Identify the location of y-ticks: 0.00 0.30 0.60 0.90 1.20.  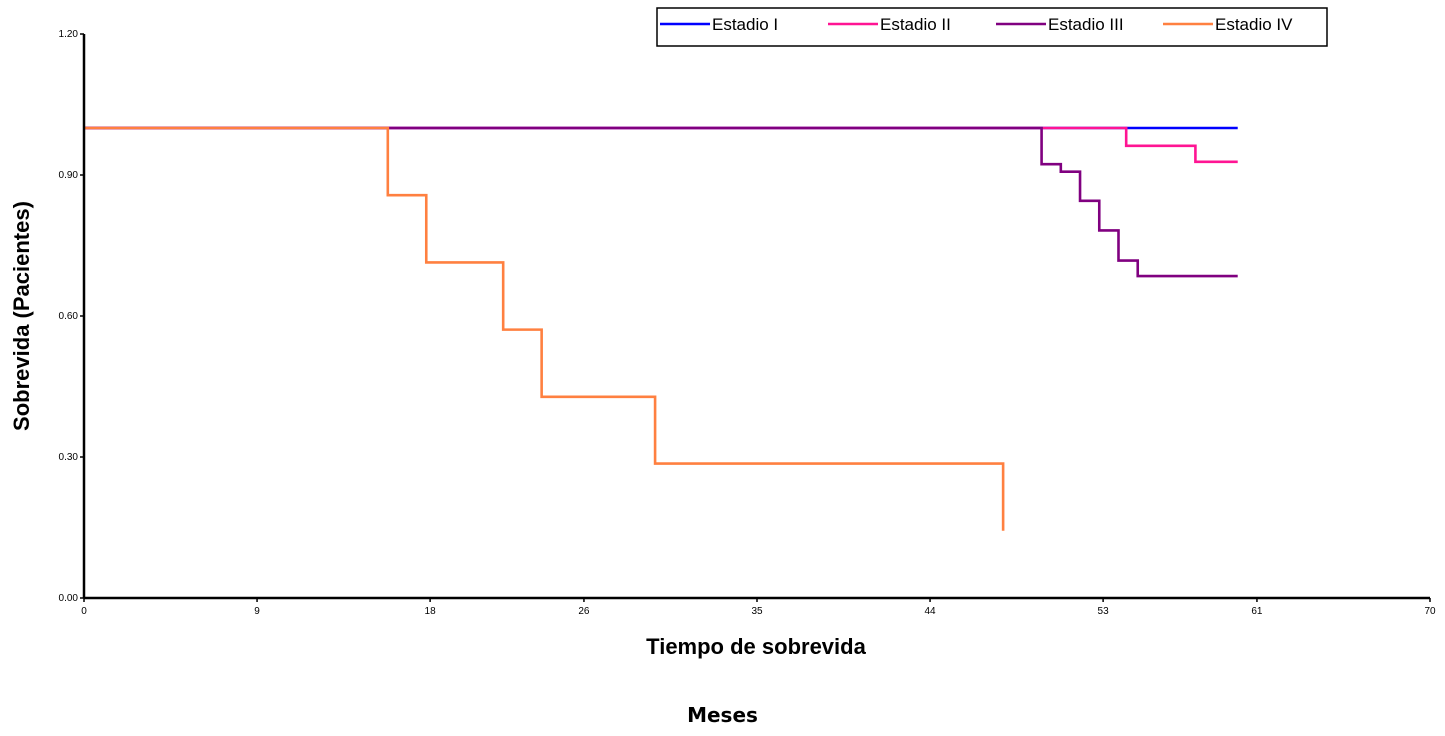
(71, 316).